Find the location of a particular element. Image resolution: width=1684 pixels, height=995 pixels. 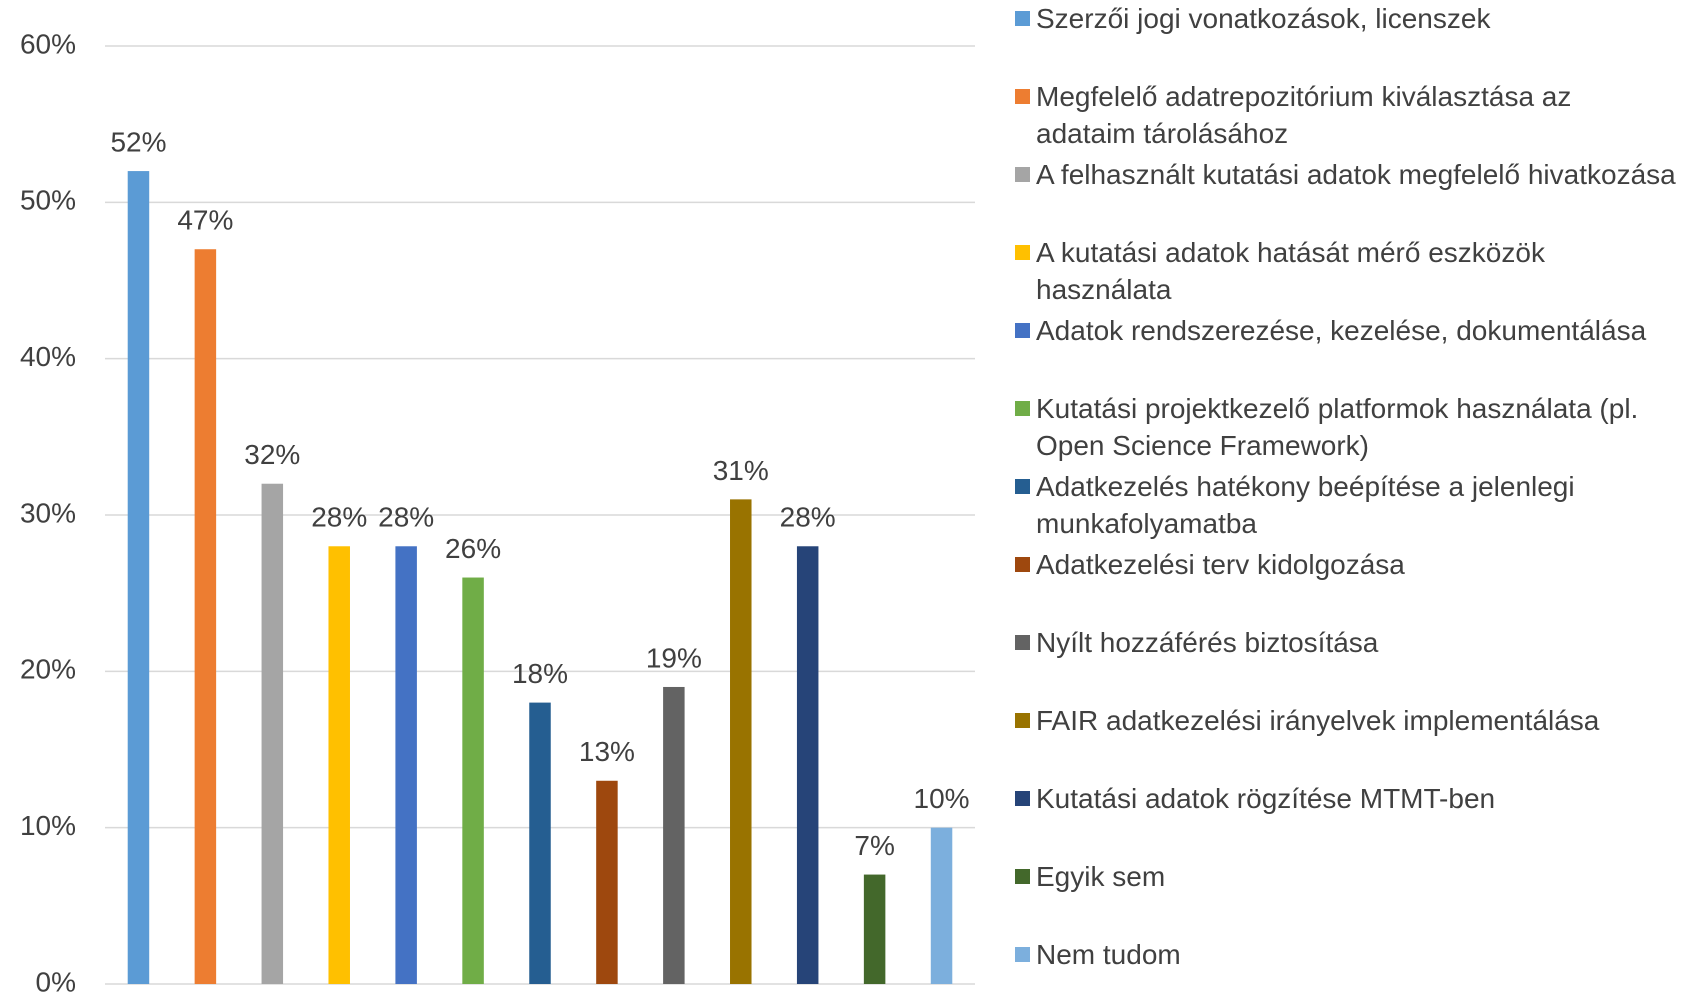

legend-item: Nyílt hozzáférés biztosítása is located at coordinates (1347, 642).